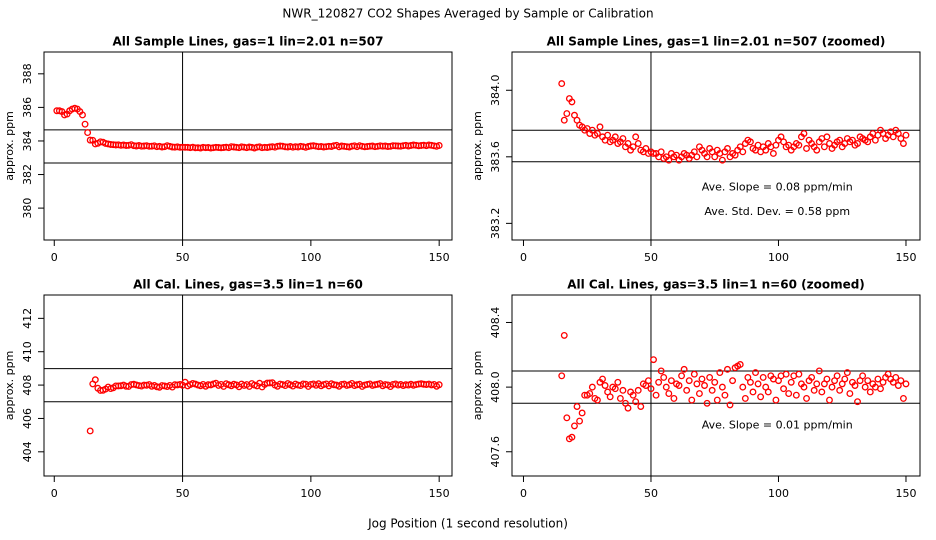 The width and height of the screenshot is (936, 540). What do you see at coordinates (27, 351) in the screenshot?
I see `y-tick-label: 410` at bounding box center [27, 351].